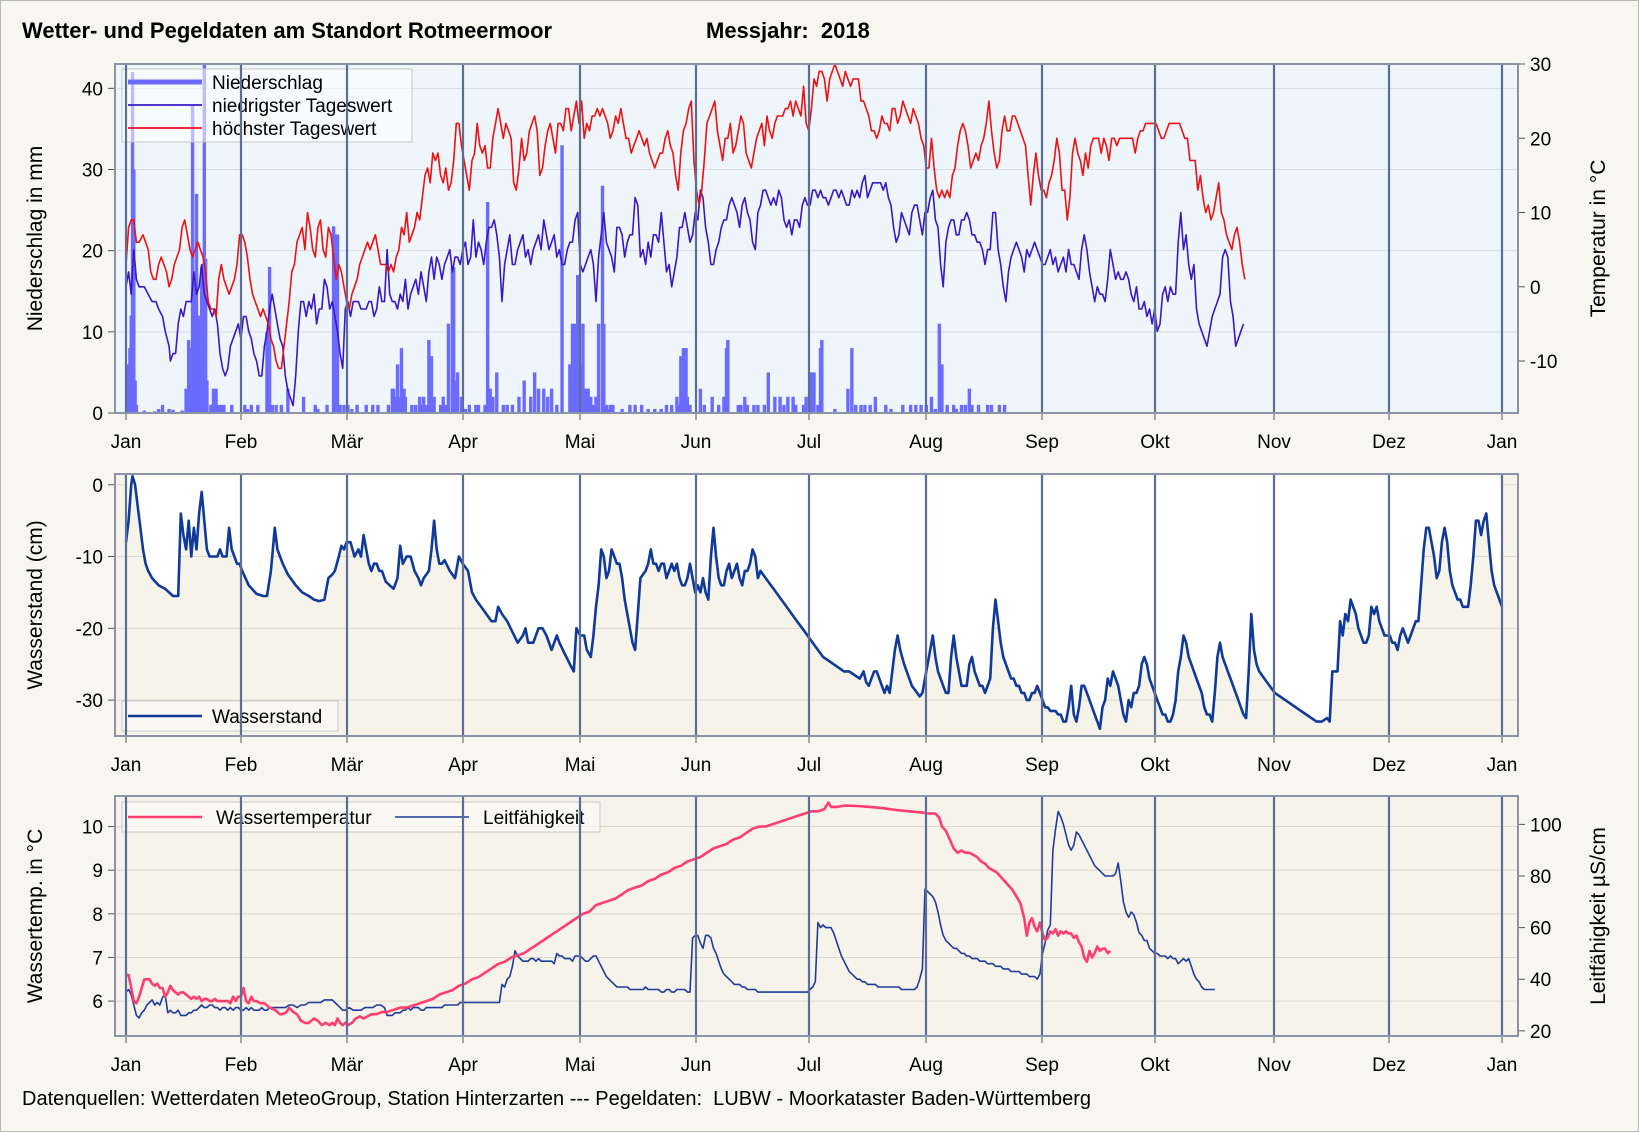 The height and width of the screenshot is (1132, 1639). Describe the element at coordinates (580, 442) in the screenshot. I see `x-tick-label: Mai` at that location.